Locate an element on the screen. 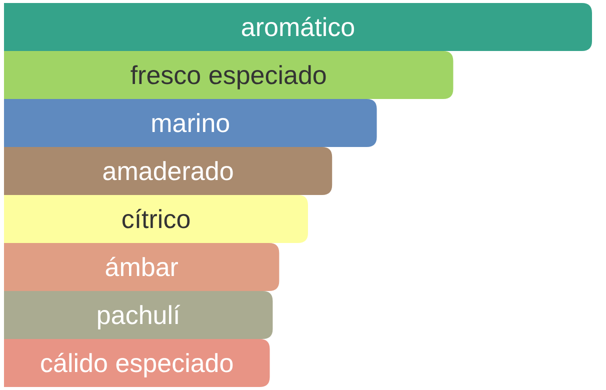 The image size is (606, 390). y-tick-label: aromático is located at coordinates (298, 27).